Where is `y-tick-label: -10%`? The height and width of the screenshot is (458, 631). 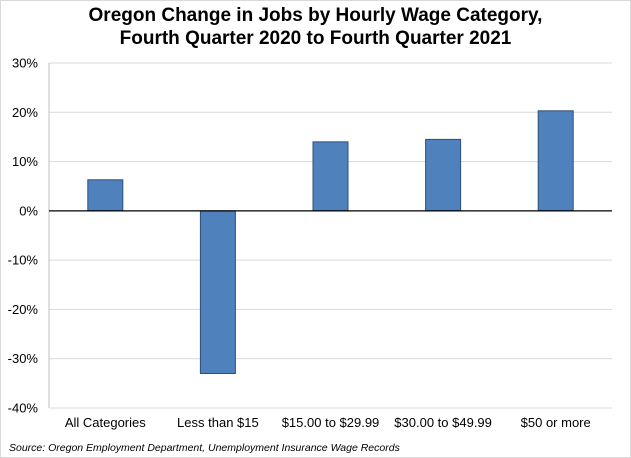 y-tick-label: -10% is located at coordinates (23, 260).